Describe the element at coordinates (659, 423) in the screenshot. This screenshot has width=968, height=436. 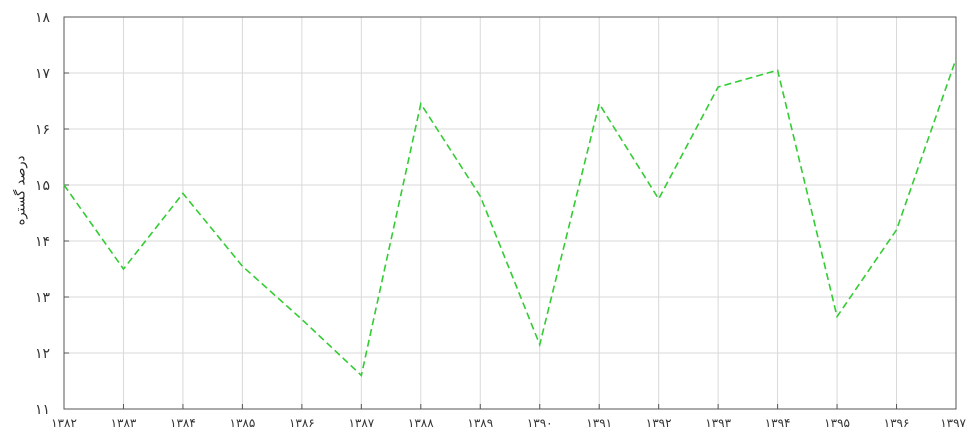
I see `x-tick-label: ۱۳۹۲` at that location.